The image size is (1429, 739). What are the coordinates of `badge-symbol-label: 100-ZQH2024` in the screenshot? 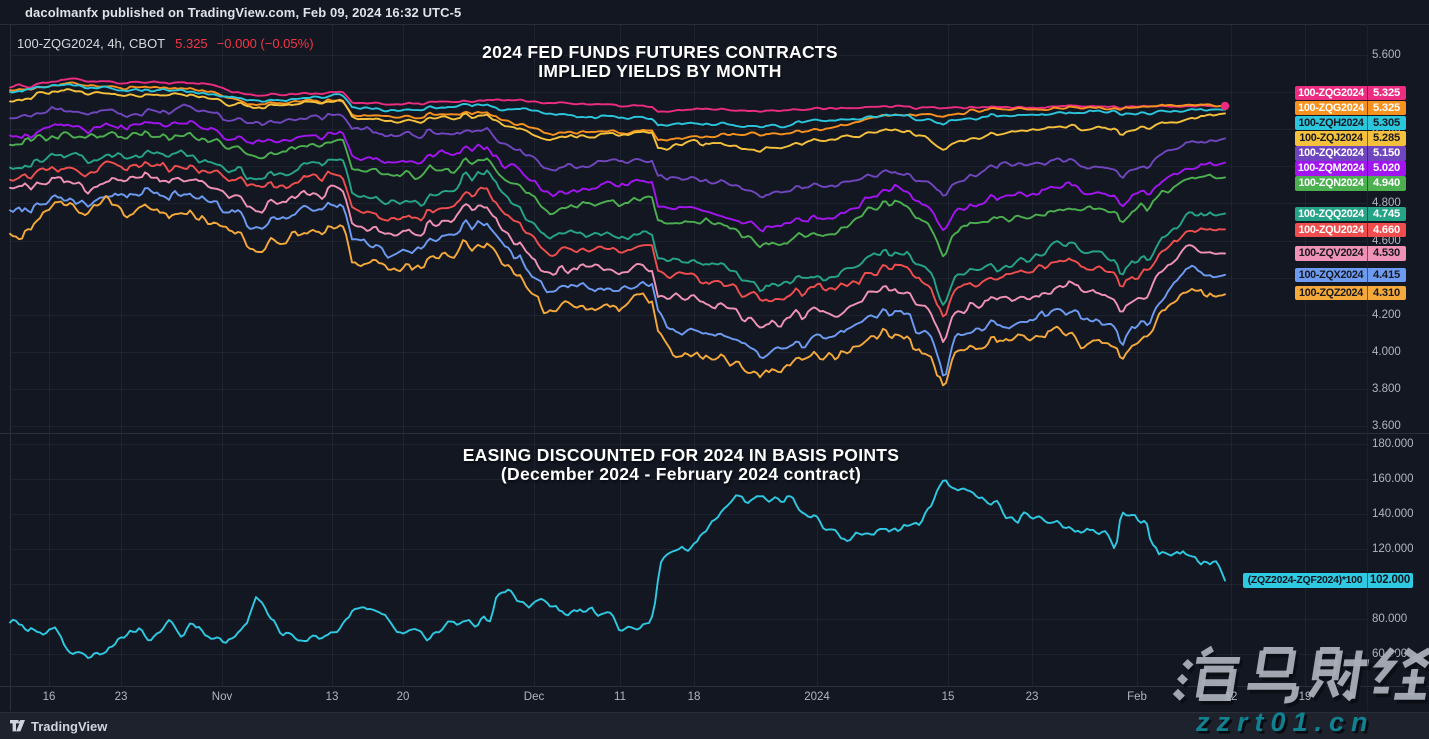 It's located at (1331, 122).